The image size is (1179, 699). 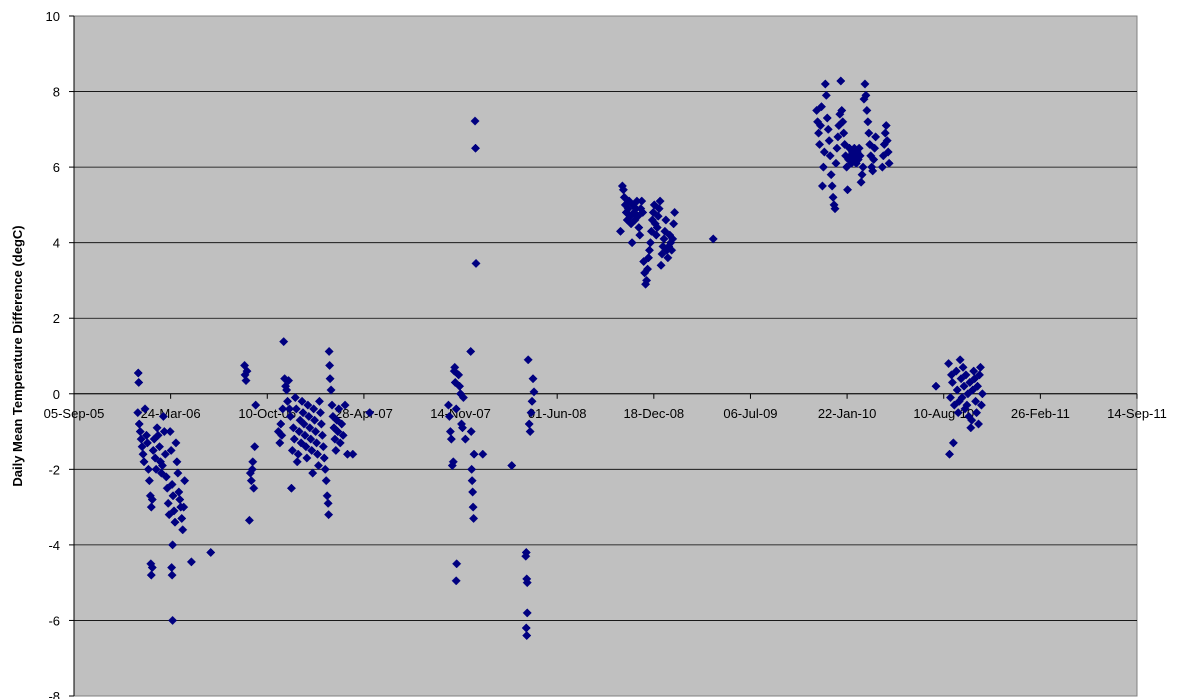 What do you see at coordinates (54, 469) in the screenshot?
I see `y-tick-label: -2` at bounding box center [54, 469].